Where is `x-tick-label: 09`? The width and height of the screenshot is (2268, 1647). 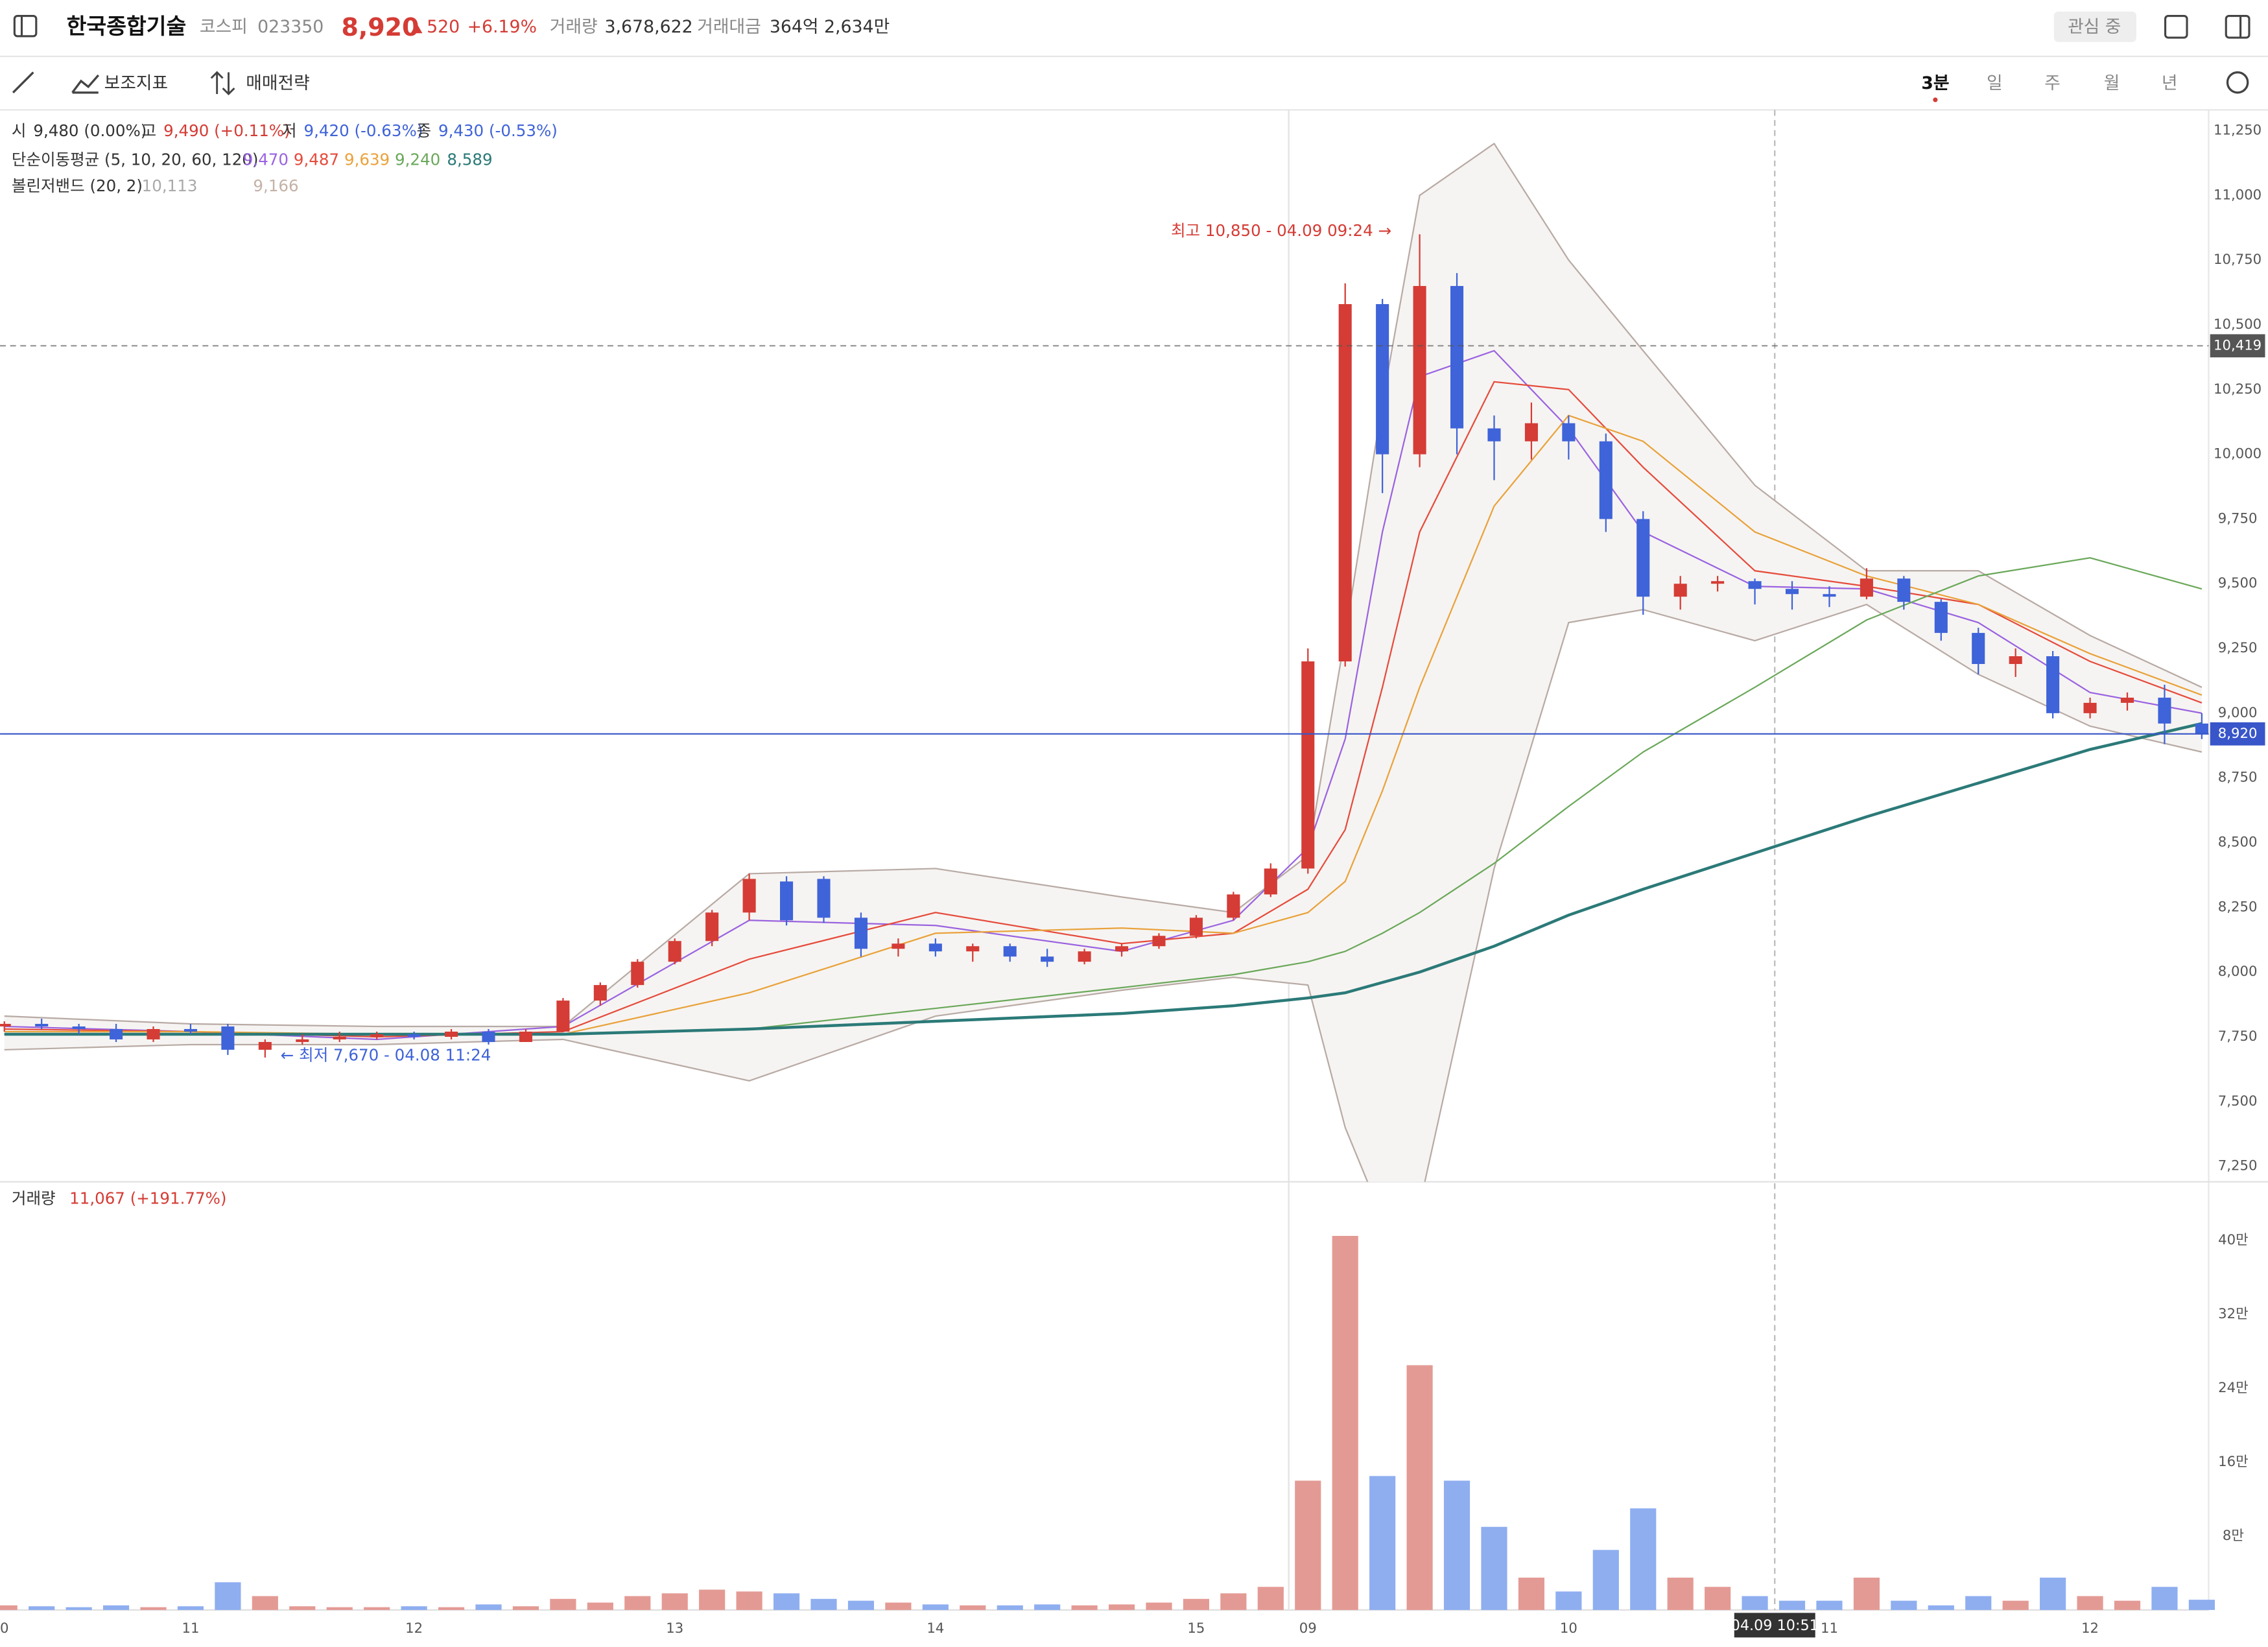
x-tick-label: 09 is located at coordinates (1308, 1628).